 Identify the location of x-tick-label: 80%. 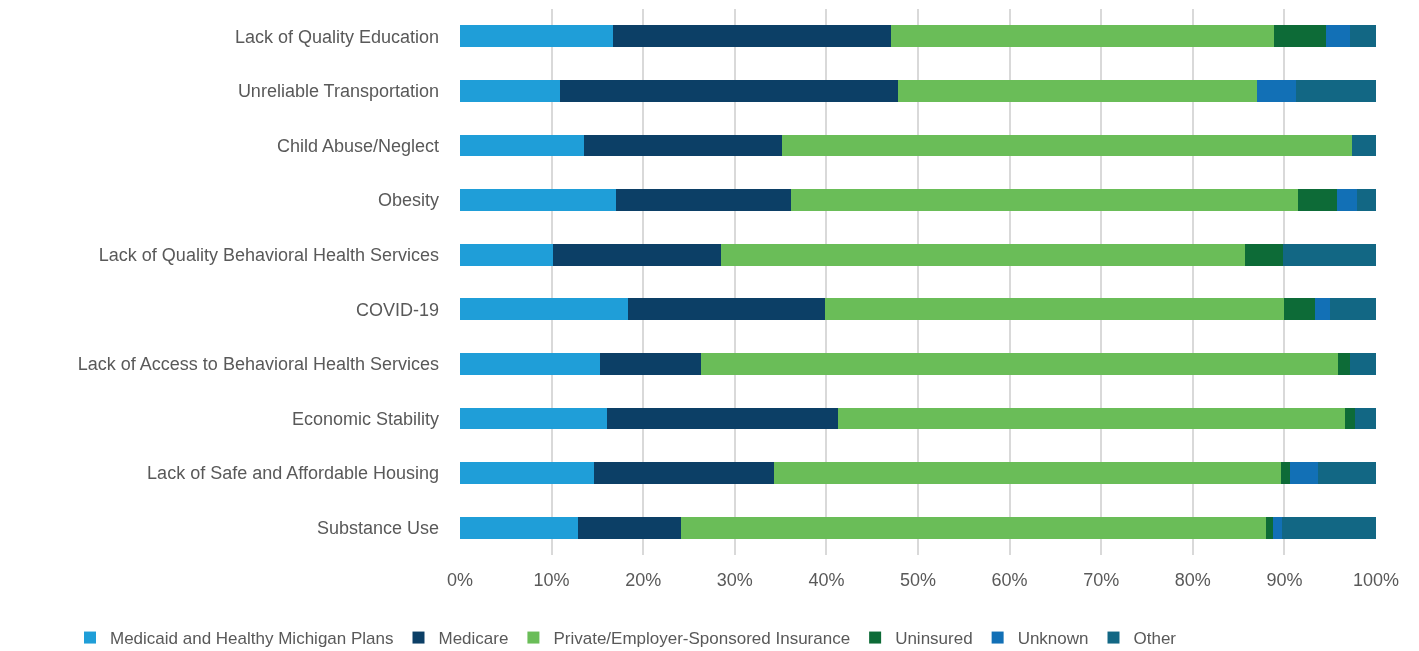
(1192, 580).